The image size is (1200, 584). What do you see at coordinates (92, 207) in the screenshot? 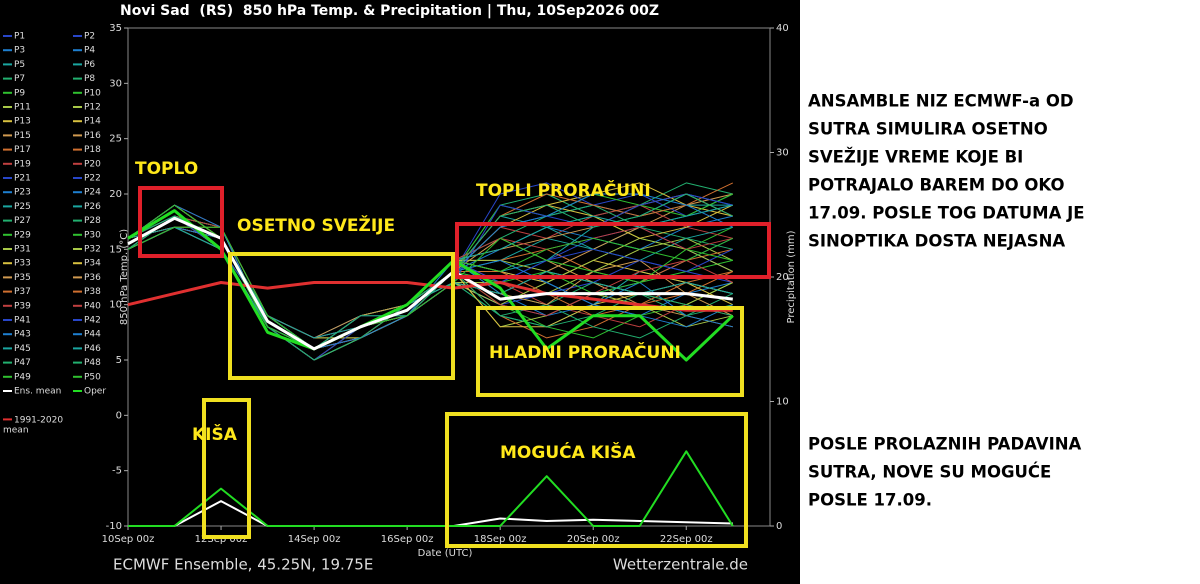
I see `legend-label: P26` at bounding box center [92, 207].